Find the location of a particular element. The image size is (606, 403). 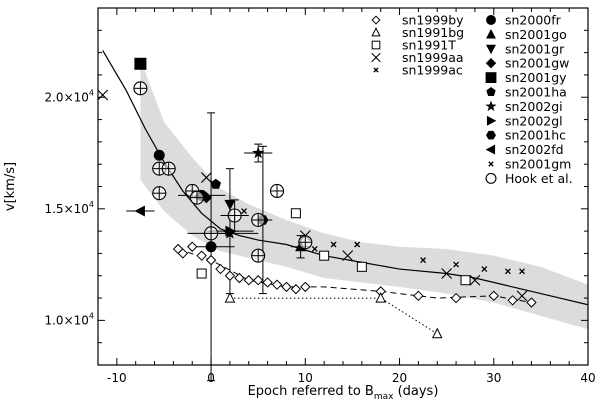

y-tick-label: 1.5×10⁴ is located at coordinates (69, 208).